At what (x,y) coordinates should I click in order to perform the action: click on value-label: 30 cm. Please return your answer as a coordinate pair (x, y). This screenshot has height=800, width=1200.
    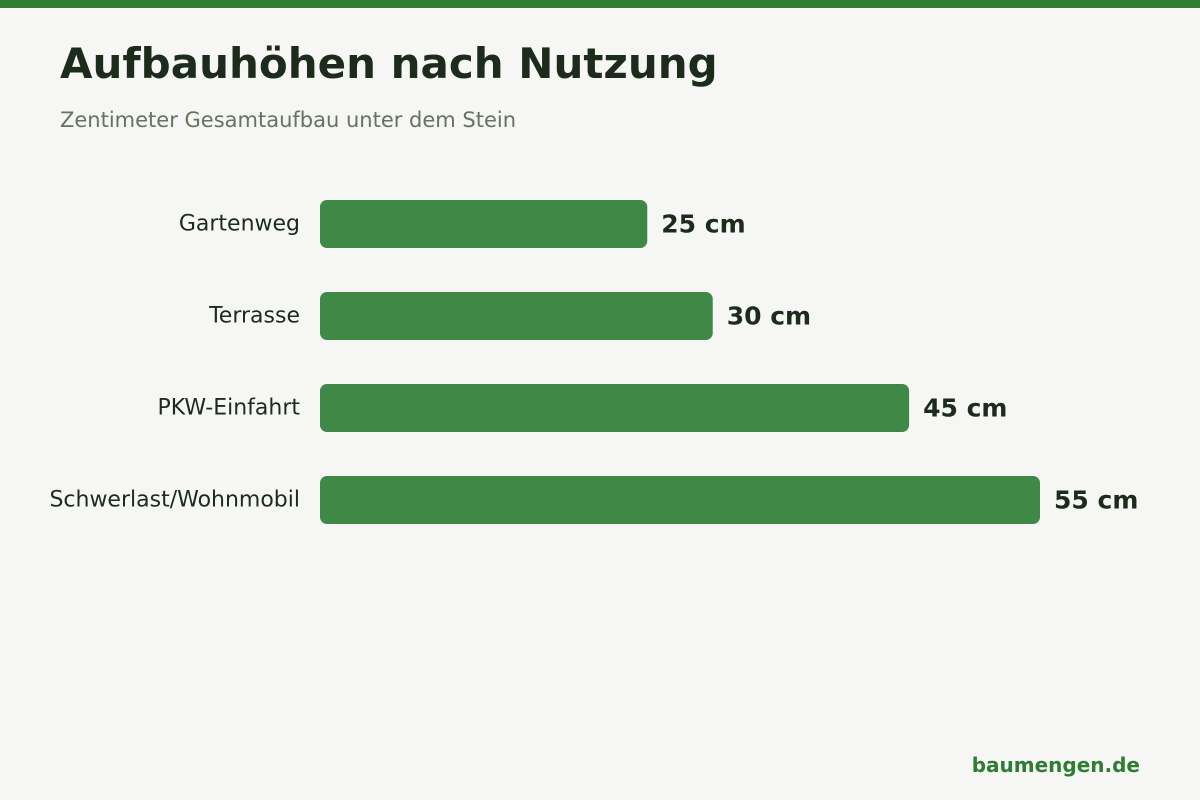
    Looking at the image, I should click on (769, 316).